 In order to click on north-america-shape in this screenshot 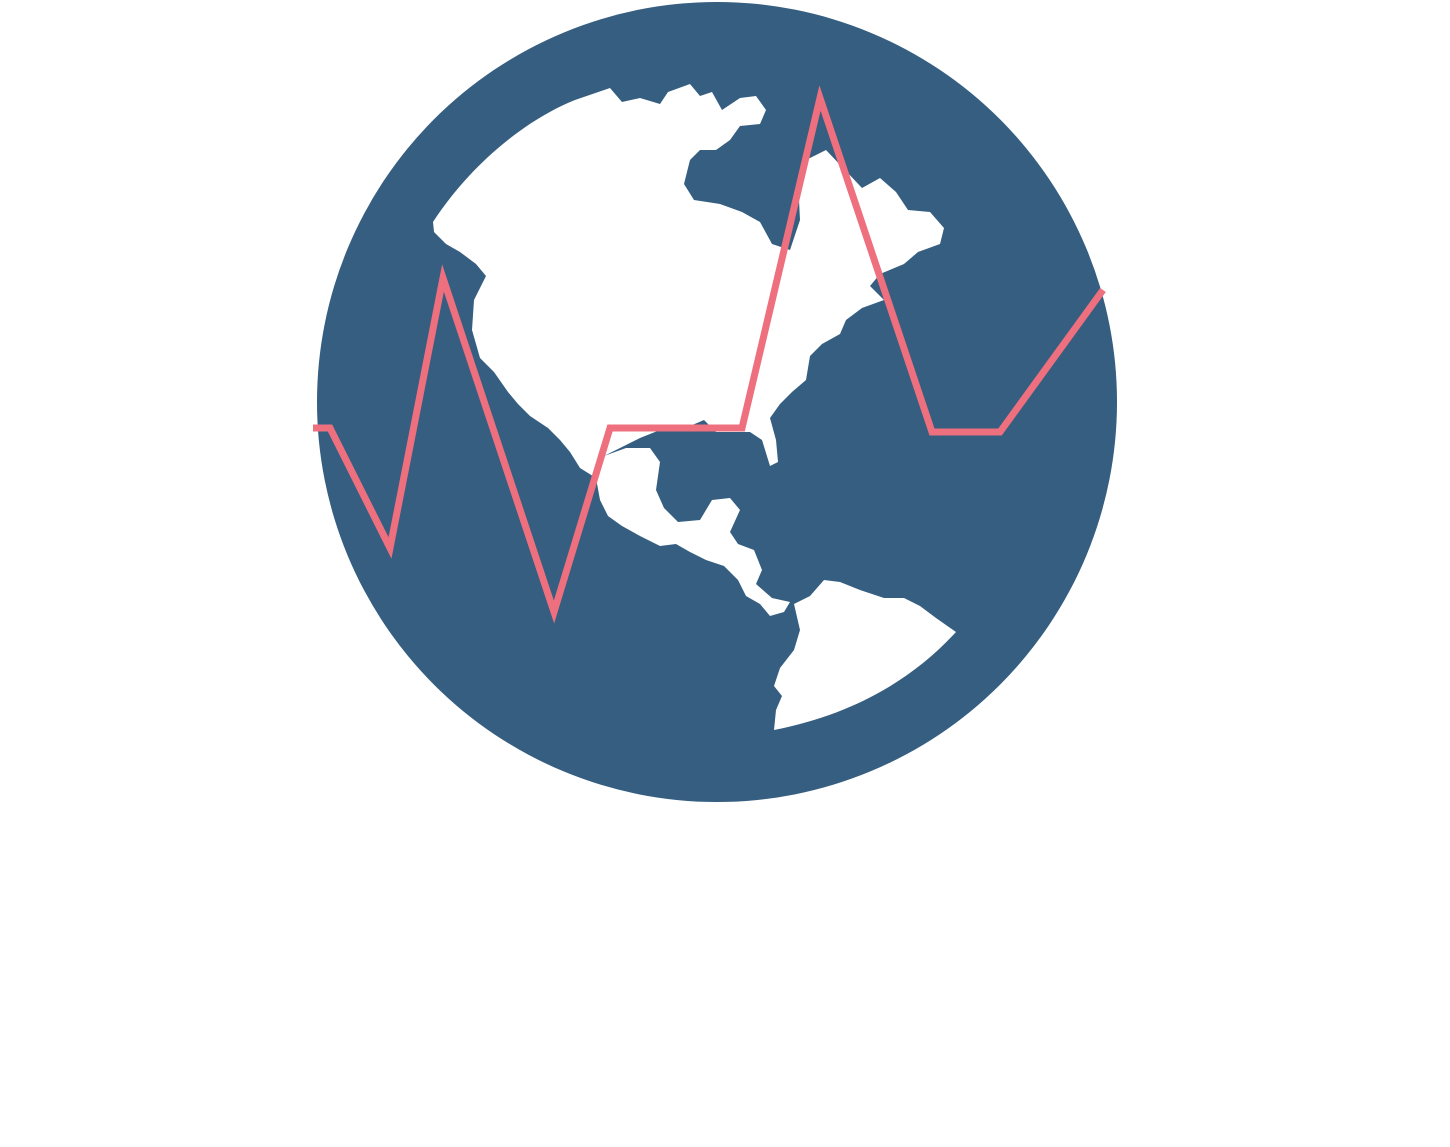, I will do `click(688, 281)`.